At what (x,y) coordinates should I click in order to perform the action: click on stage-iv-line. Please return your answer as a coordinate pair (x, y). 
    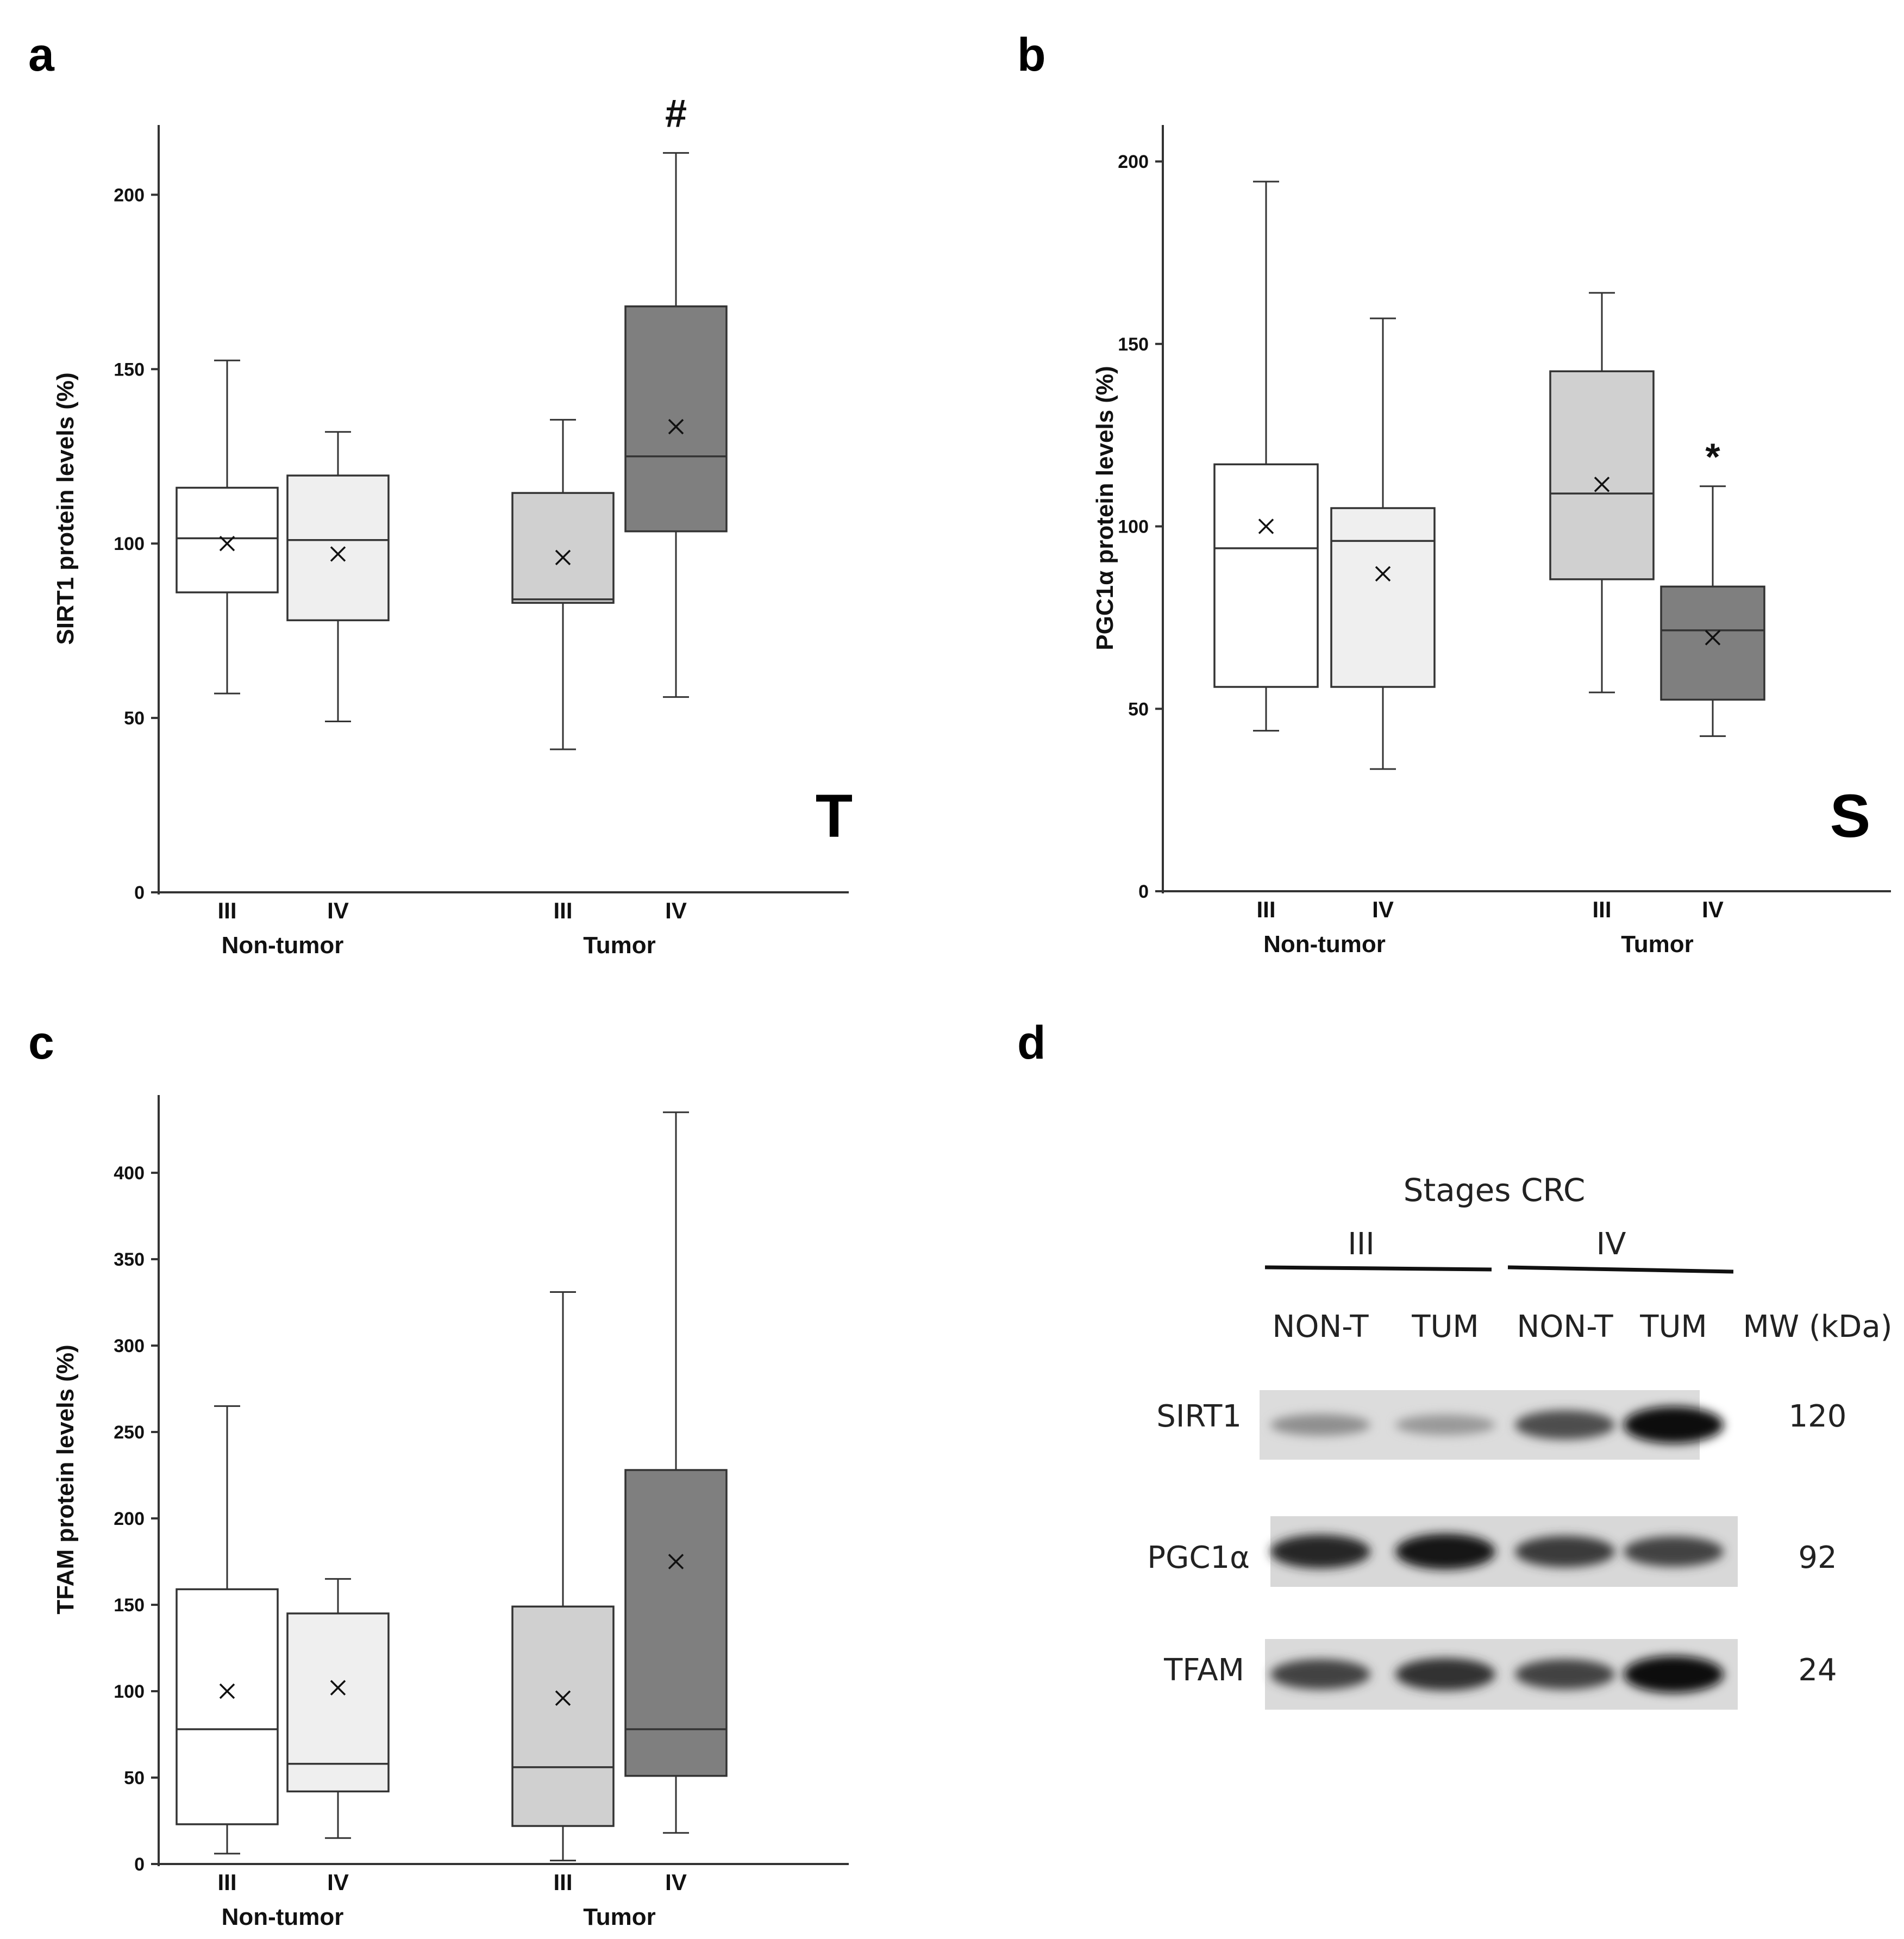
    Looking at the image, I should click on (1620, 1269).